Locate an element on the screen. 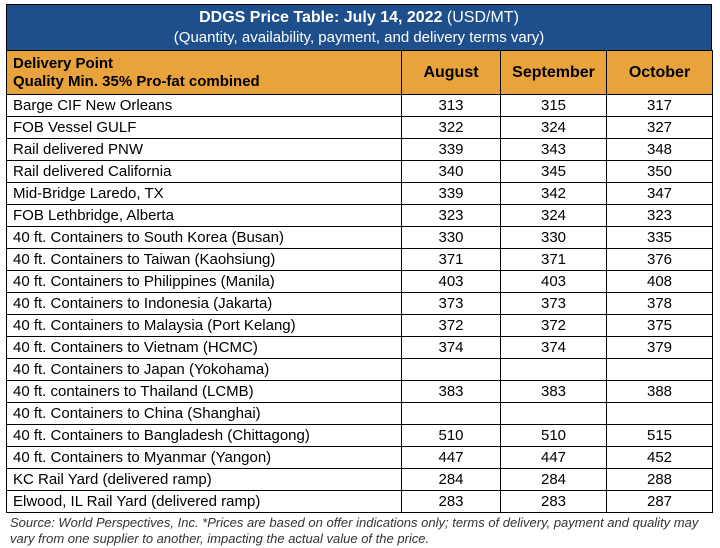  price-cell-october: 452 is located at coordinates (659, 457).